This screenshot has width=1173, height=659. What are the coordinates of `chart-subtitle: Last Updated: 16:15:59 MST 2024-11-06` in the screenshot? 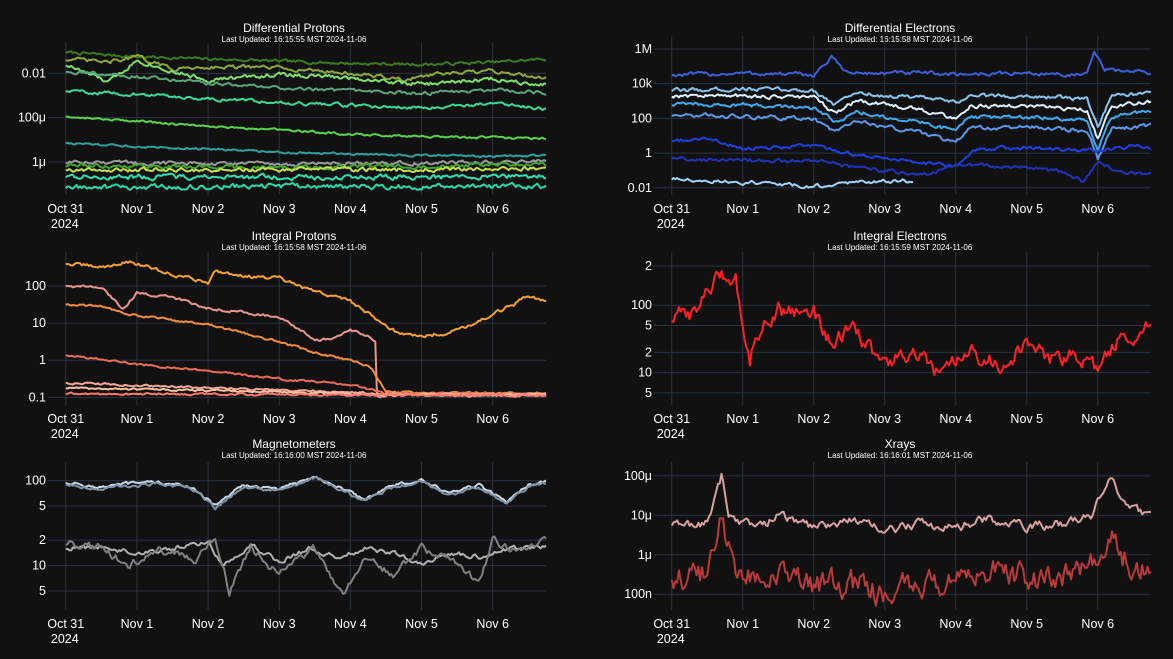 It's located at (900, 247).